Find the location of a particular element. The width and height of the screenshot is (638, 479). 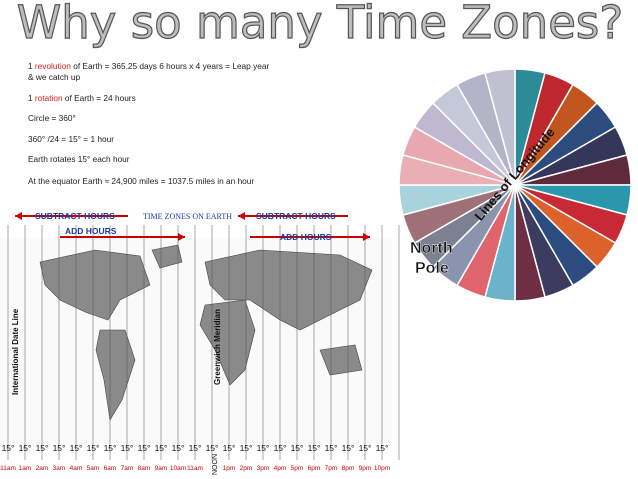

date-line-label: International Date Line is located at coordinates (15, 351).